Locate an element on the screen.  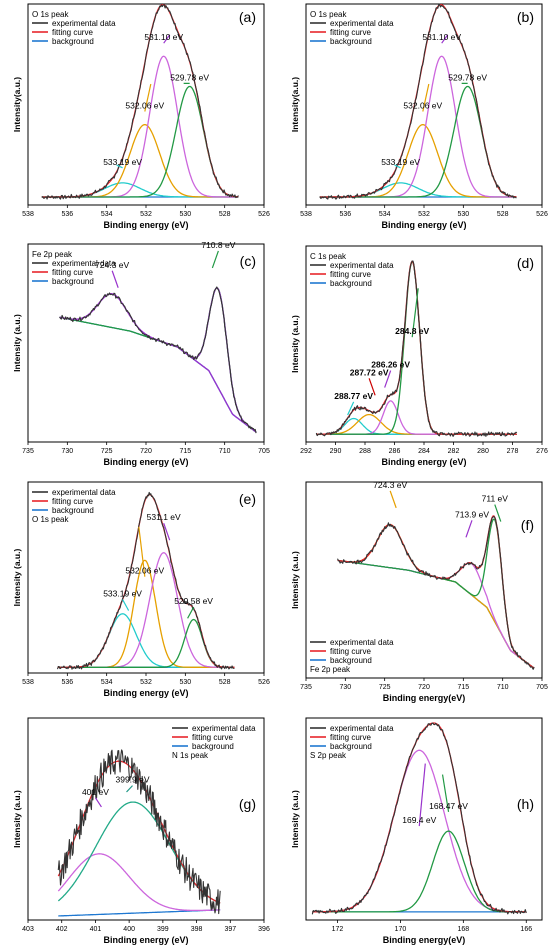
panel-a-panel-label: (a) is located at coordinates (247, 17).